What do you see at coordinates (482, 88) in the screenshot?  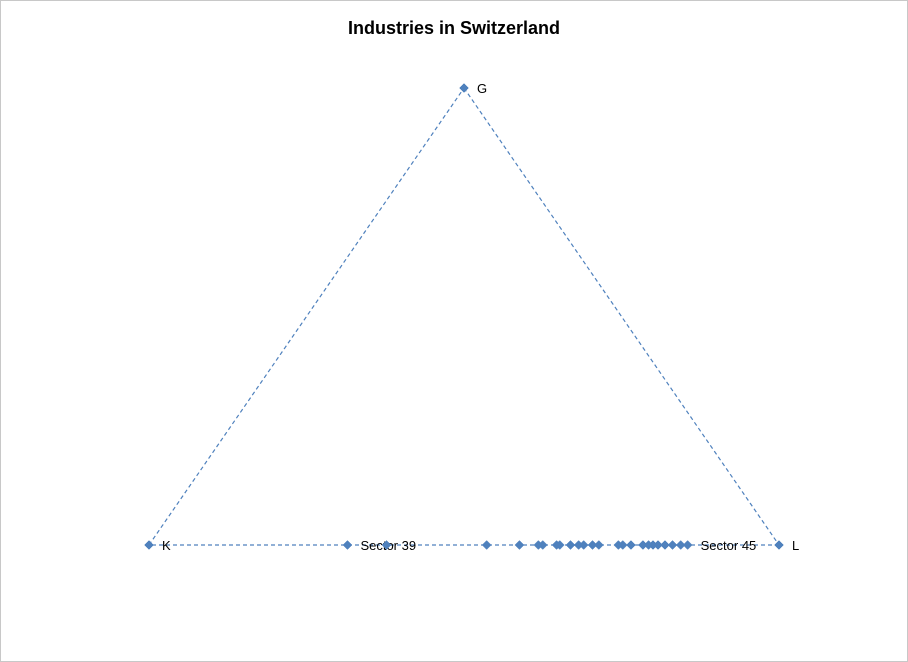 I see `vertex-label: G` at bounding box center [482, 88].